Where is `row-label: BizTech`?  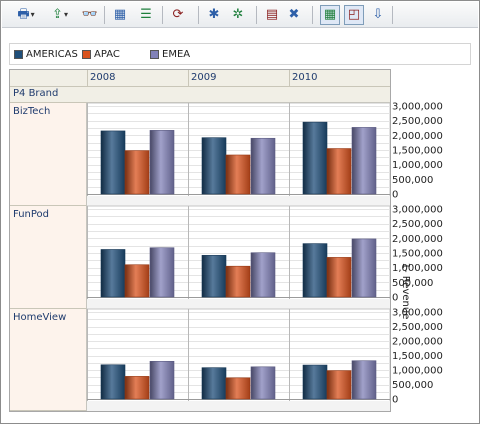 row-label: BizTech is located at coordinates (32, 111).